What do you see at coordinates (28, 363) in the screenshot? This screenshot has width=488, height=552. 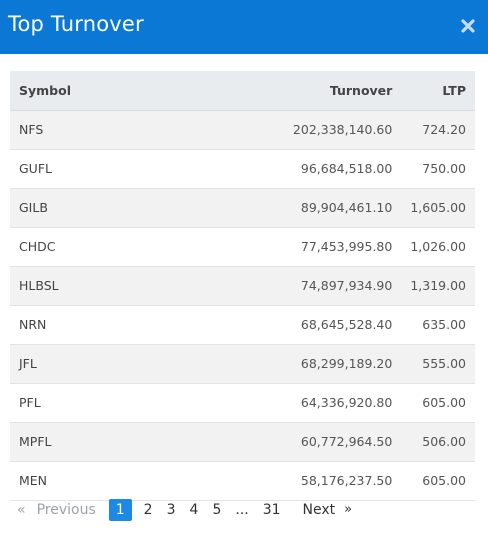 I see `cell-symbol: JFL` at bounding box center [28, 363].